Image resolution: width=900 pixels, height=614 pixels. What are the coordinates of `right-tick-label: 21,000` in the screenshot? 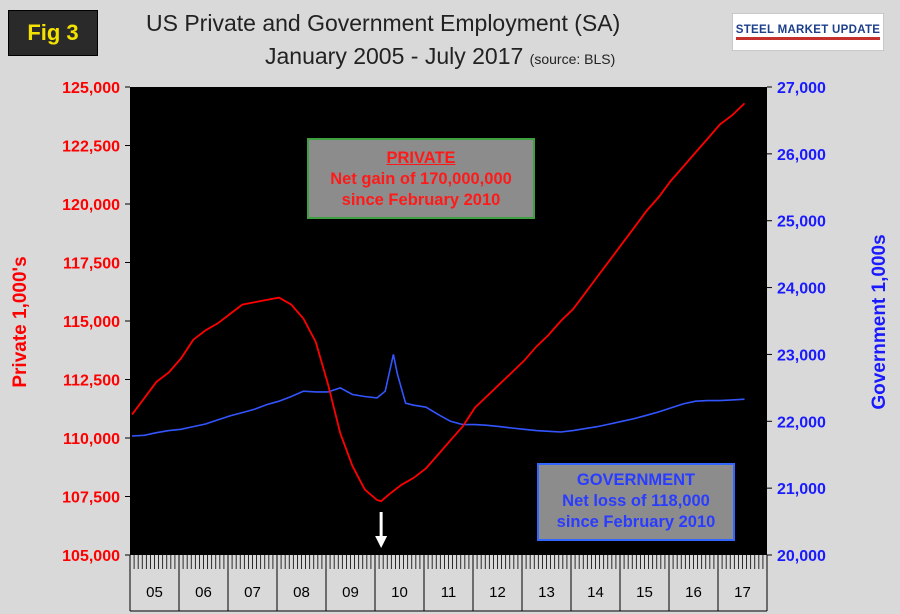 It's located at (801, 489).